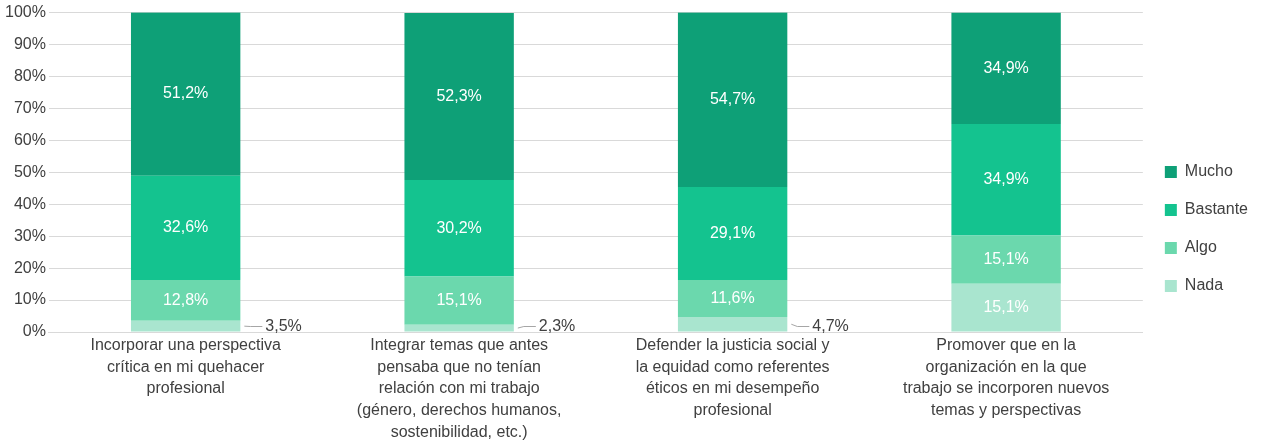 This screenshot has height=446, width=1268. I want to click on data-label: 11,6%, so click(732, 297).